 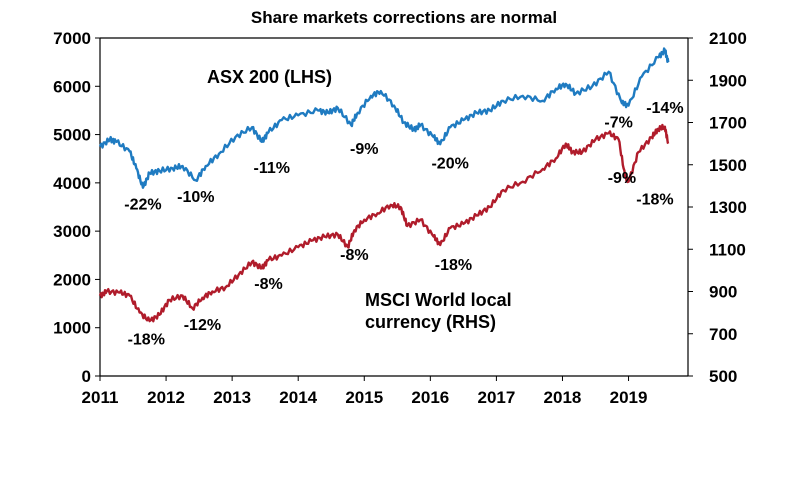 I want to click on y-left-tick-label: 3000, so click(x=72, y=231).